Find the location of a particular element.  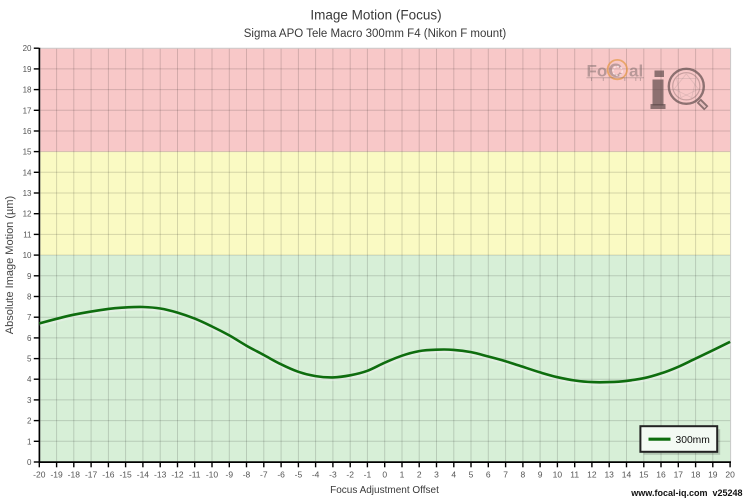

svg-text: -20 is located at coordinates (39, 475).